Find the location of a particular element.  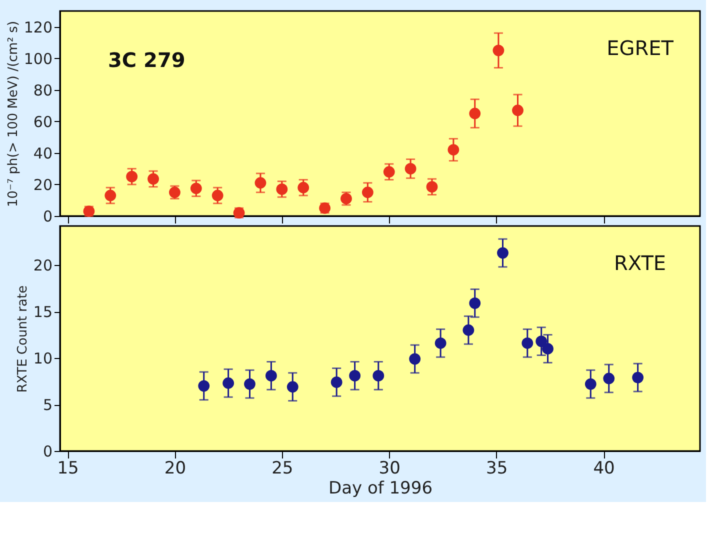

y-tick-label: 40 is located at coordinates (42, 153).